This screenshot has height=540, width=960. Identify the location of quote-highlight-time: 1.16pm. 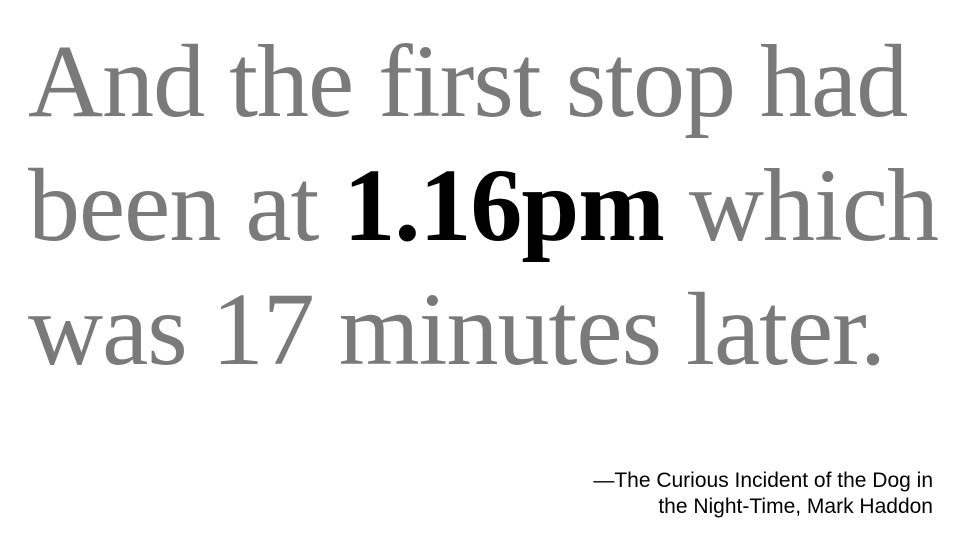
(503, 205).